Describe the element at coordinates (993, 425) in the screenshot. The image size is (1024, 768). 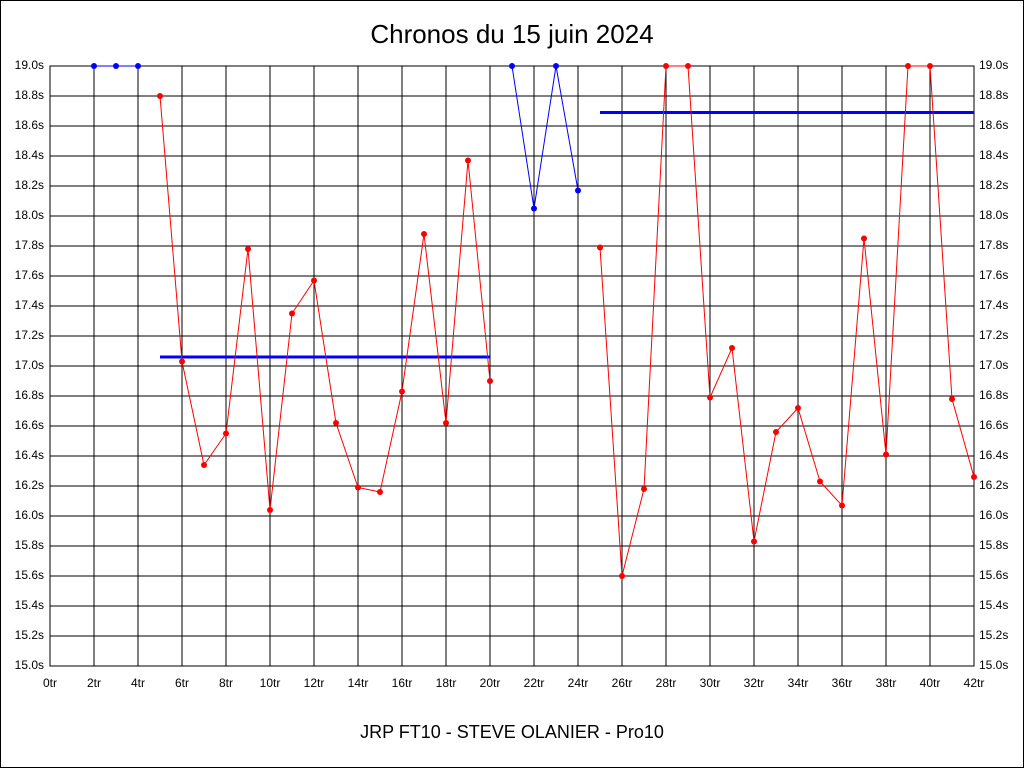
I see `y2-tick-label: 16.6s` at that location.